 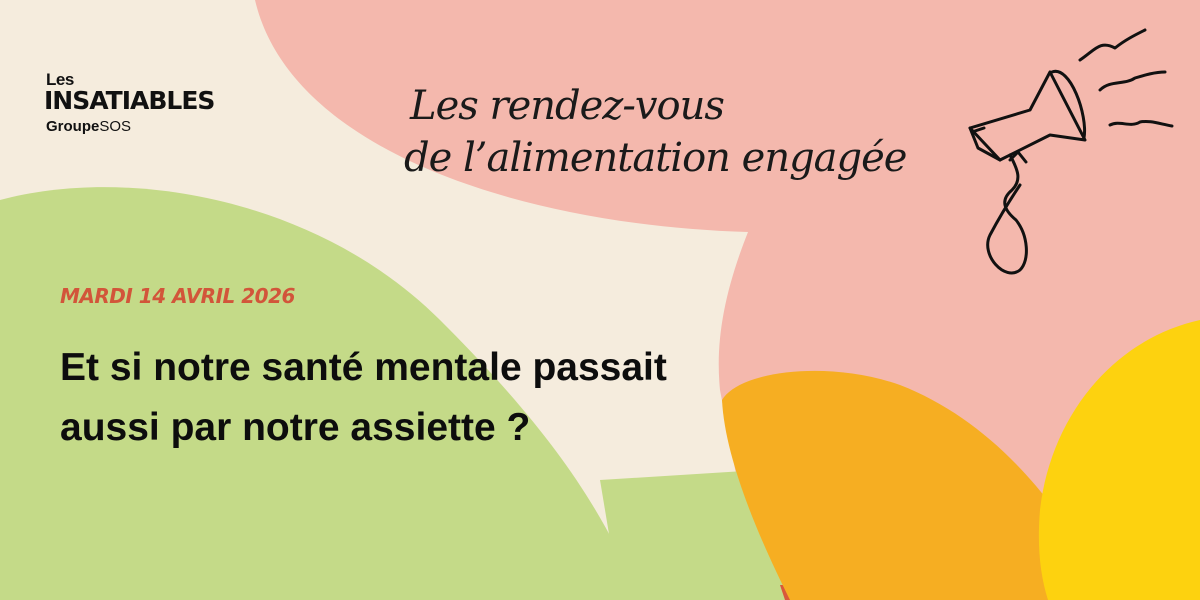 I want to click on headline-line1: Et si notre santé mentale passait, so click(x=363, y=367).